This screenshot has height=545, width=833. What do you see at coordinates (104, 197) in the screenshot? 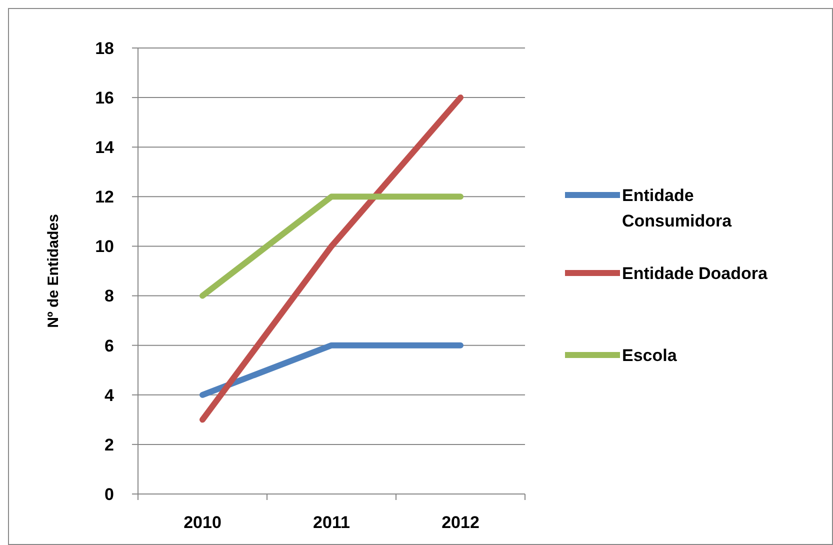
I see `y-tick-label: 12` at bounding box center [104, 197].